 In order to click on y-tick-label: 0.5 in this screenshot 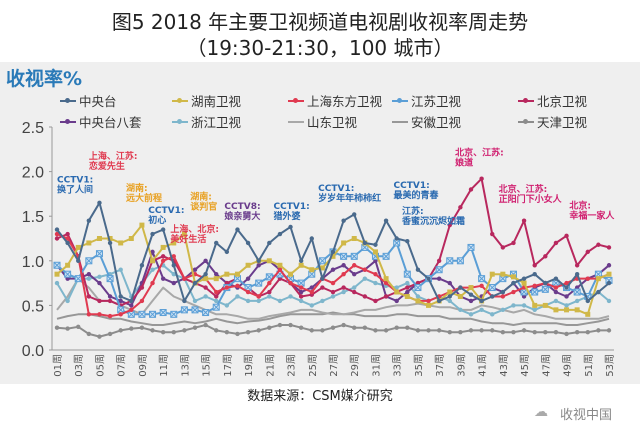, I will do `click(33, 306)`.